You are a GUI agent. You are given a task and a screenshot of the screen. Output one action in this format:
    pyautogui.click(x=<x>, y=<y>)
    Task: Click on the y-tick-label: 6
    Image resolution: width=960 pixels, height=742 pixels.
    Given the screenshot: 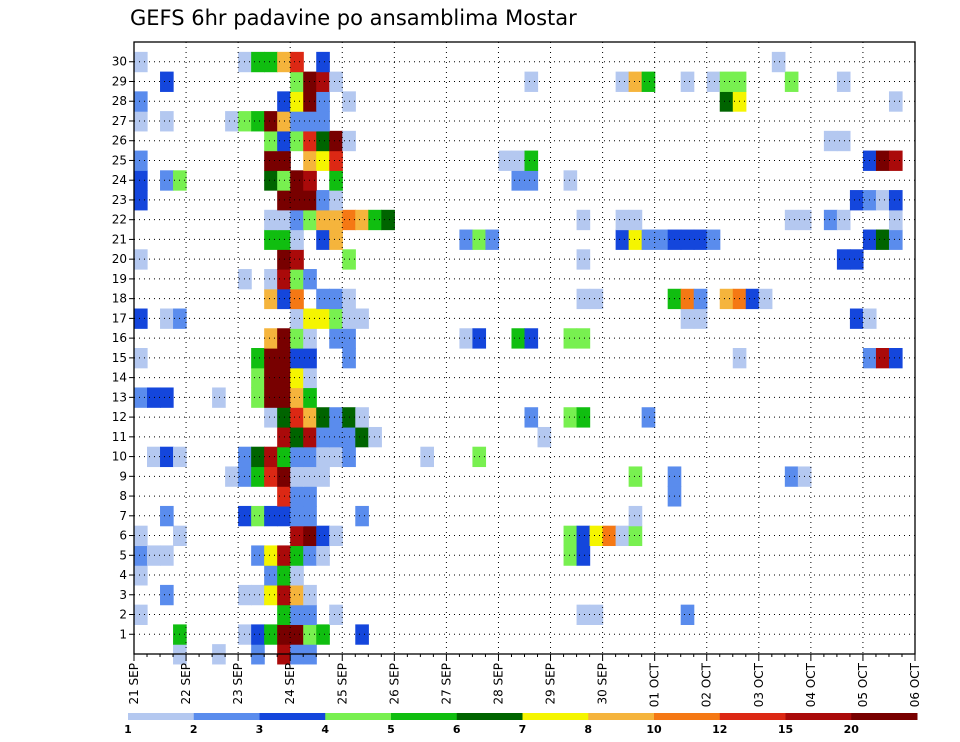 What is the action you would take?
    pyautogui.click(x=123, y=536)
    